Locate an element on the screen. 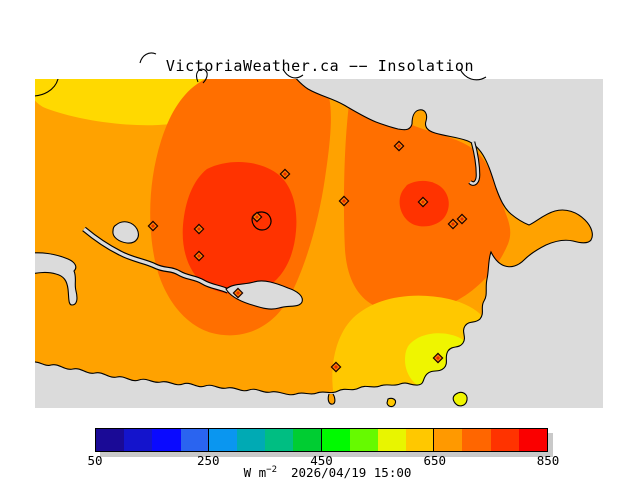 The height and width of the screenshot is (480, 640). colorbar-tick-label: 50 is located at coordinates (95, 460).